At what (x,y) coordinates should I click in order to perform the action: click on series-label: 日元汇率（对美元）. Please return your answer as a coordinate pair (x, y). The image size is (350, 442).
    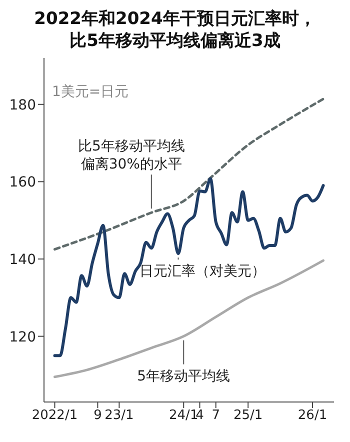
    Looking at the image, I should click on (202, 272).